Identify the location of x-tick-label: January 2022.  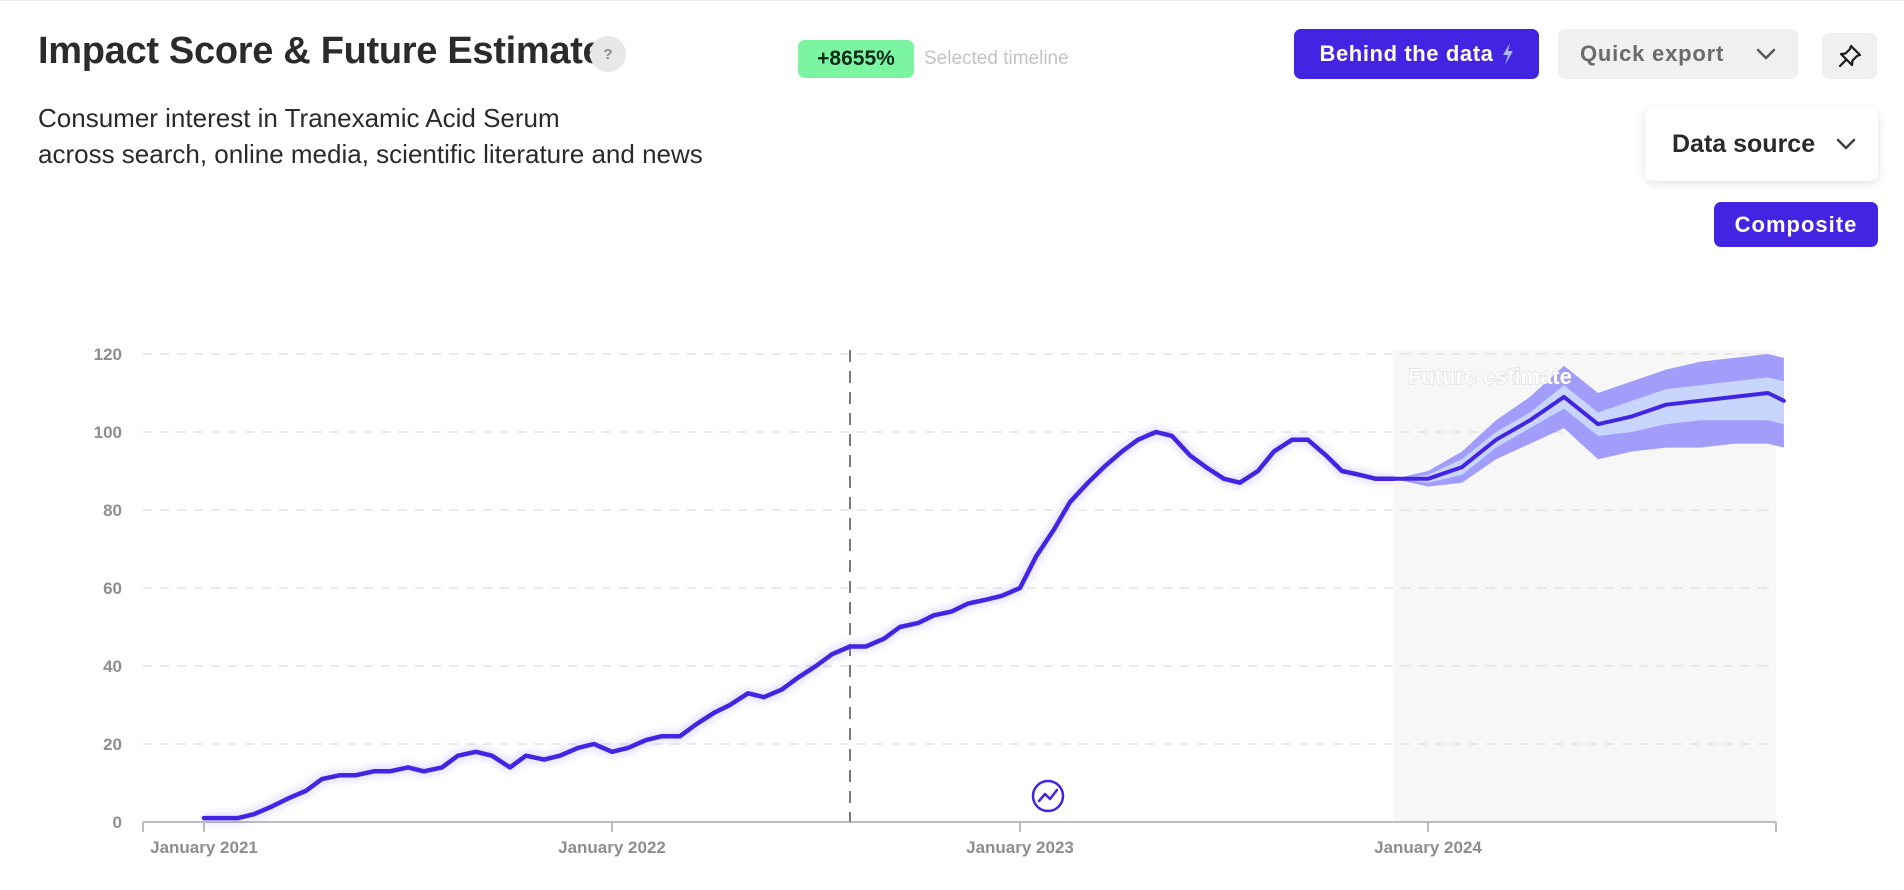
(612, 847).